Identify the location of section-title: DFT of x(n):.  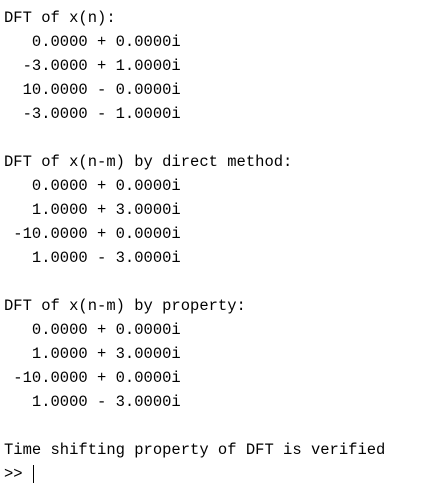
(60, 18).